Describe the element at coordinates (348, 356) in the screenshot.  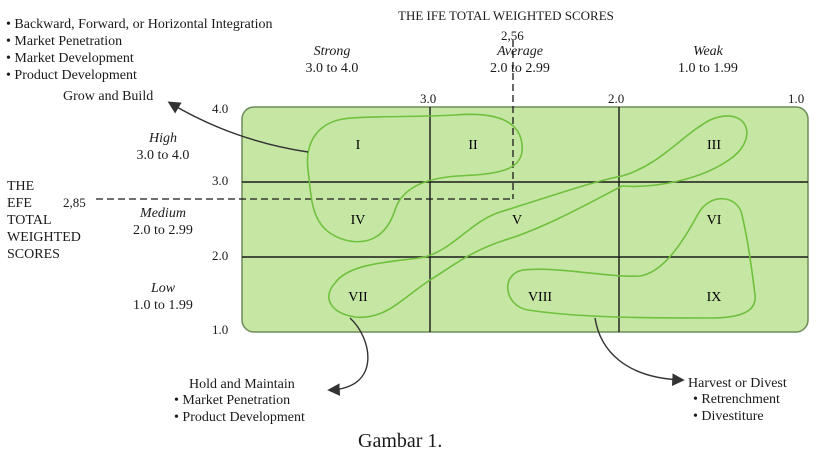
I see `hold-maintain-arrow` at that location.